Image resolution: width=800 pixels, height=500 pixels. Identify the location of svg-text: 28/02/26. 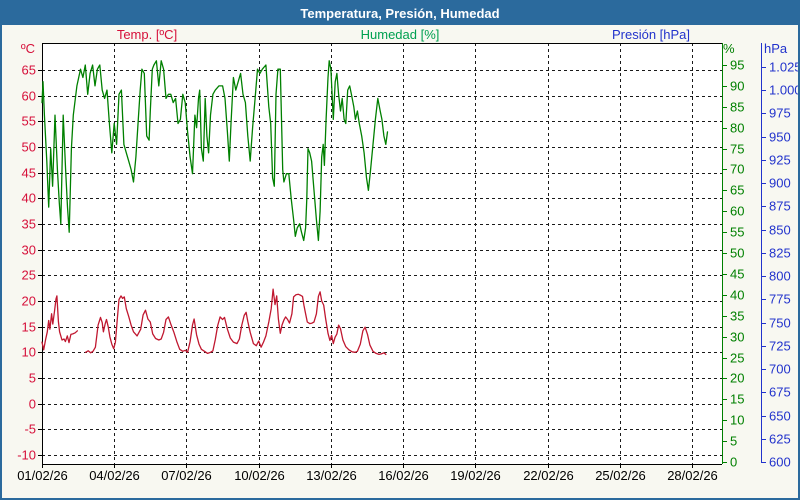
(692, 475).